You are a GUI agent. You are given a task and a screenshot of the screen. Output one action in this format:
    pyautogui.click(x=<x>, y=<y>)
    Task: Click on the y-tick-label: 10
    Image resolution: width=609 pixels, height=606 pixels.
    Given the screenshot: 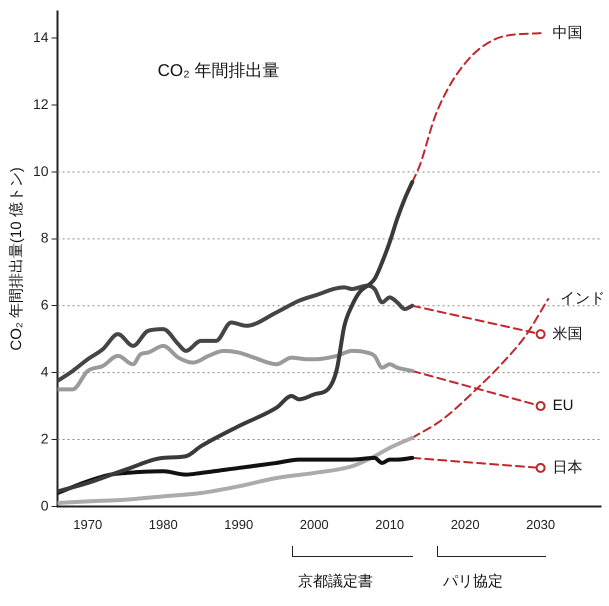 What is the action you would take?
    pyautogui.click(x=40, y=170)
    